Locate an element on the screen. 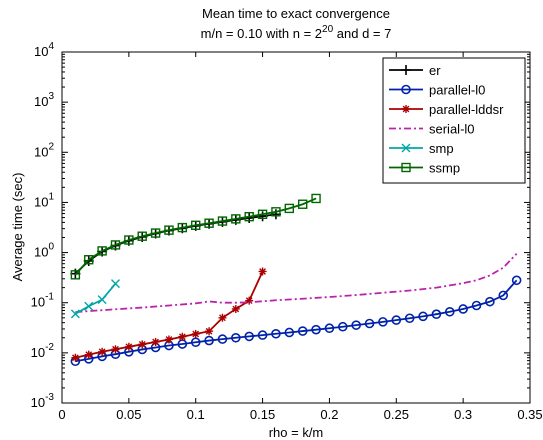 The image size is (543, 440). legend-entry: parallel-l0 is located at coordinates (437, 90).